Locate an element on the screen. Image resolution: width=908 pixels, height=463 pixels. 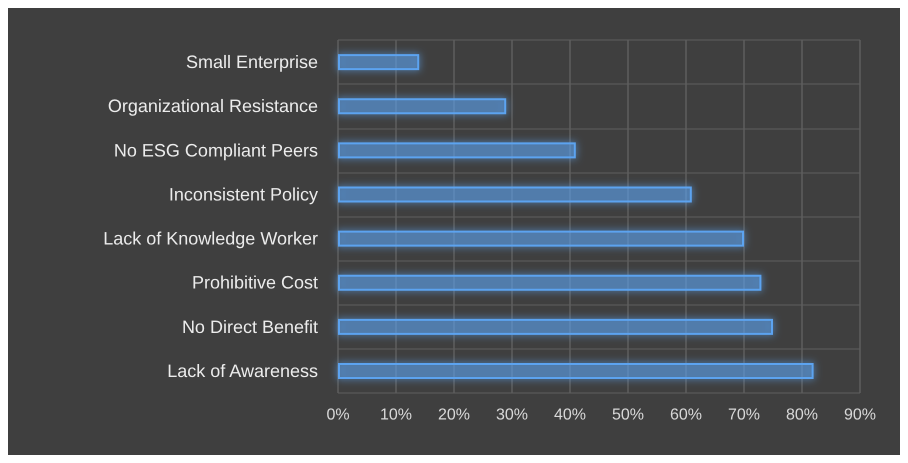
x-tick-label: 70% is located at coordinates (744, 415).